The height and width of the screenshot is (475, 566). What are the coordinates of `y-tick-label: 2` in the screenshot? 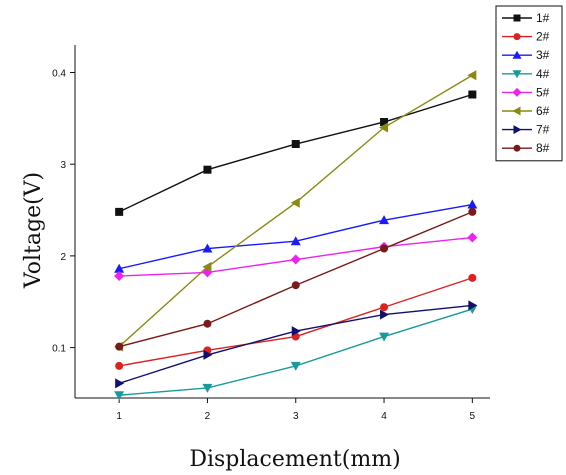 It's located at (63, 257).